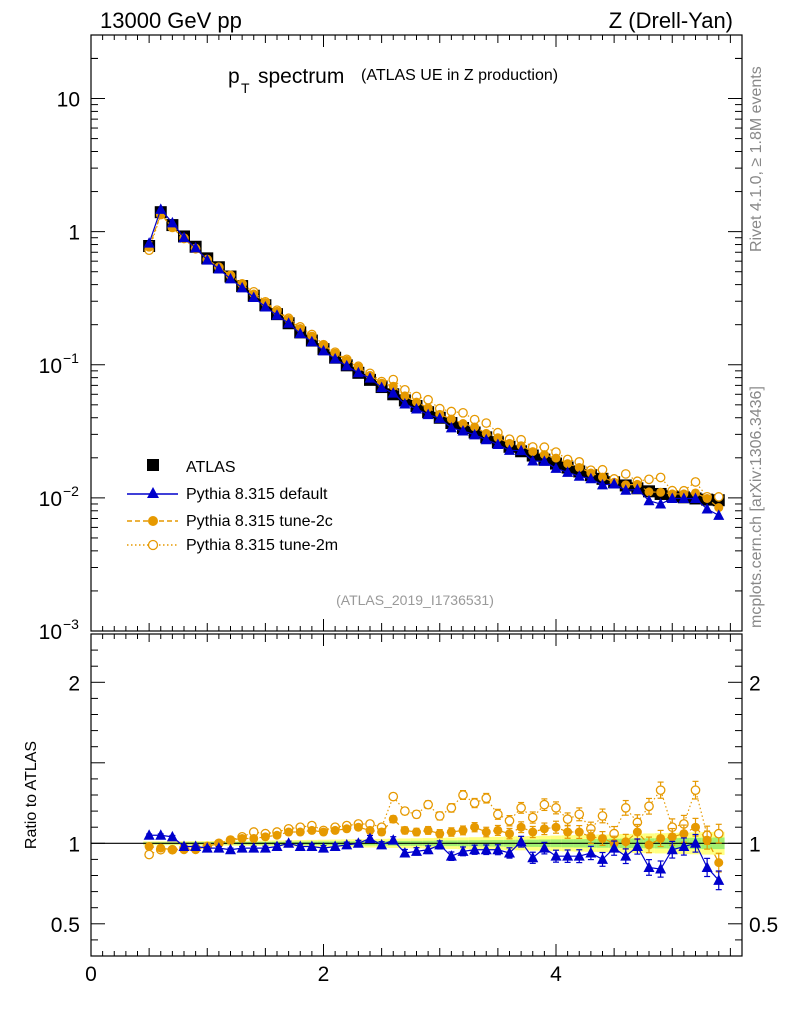 This screenshot has width=786, height=1024. Describe the element at coordinates (71, 491) in the screenshot. I see `y-tick-label-exponent: −2` at that location.